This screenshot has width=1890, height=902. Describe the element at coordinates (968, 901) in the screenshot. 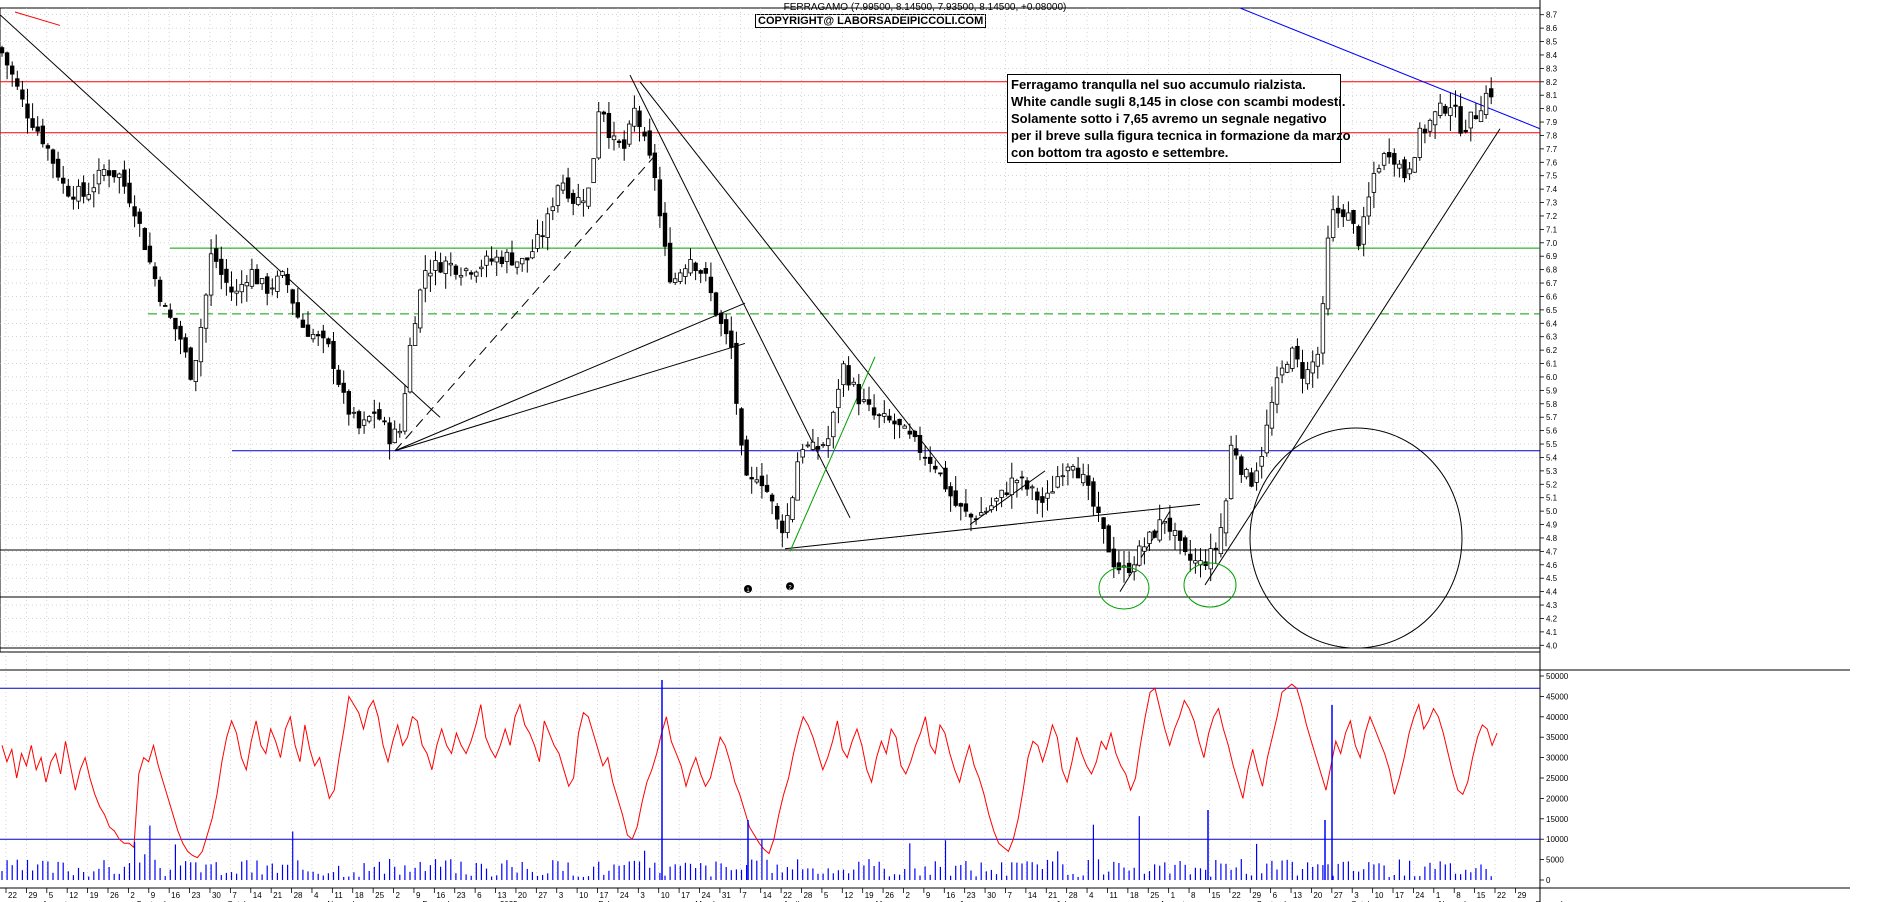

I see `x-month-label: June` at that location.